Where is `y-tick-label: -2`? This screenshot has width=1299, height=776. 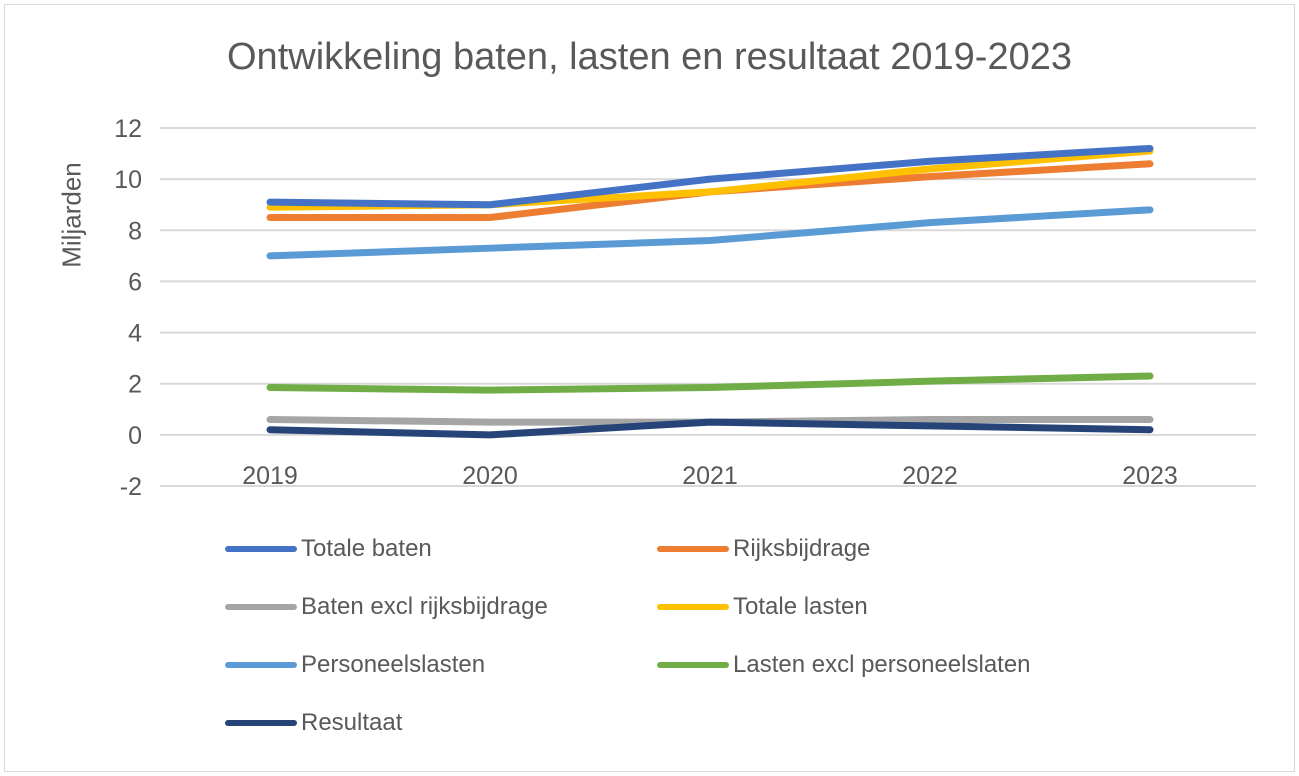 y-tick-label: -2 is located at coordinates (131, 487).